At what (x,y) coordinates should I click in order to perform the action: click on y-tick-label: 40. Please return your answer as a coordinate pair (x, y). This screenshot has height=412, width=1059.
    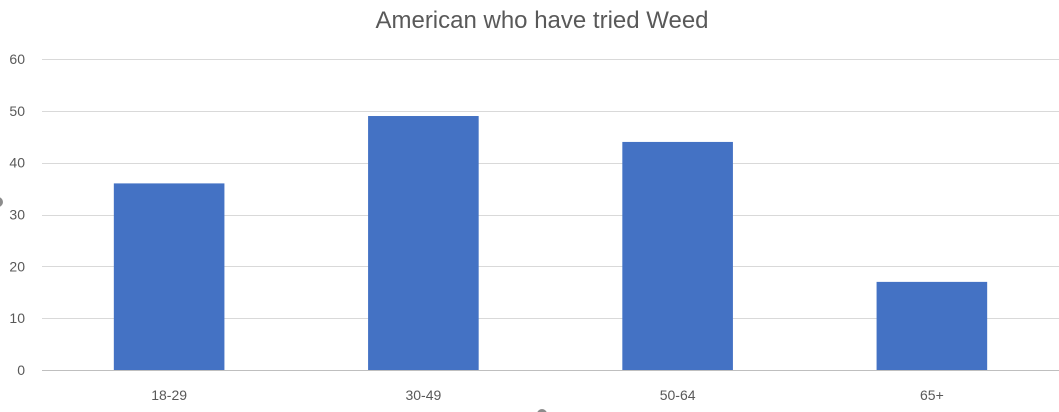
    Looking at the image, I should click on (17, 163).